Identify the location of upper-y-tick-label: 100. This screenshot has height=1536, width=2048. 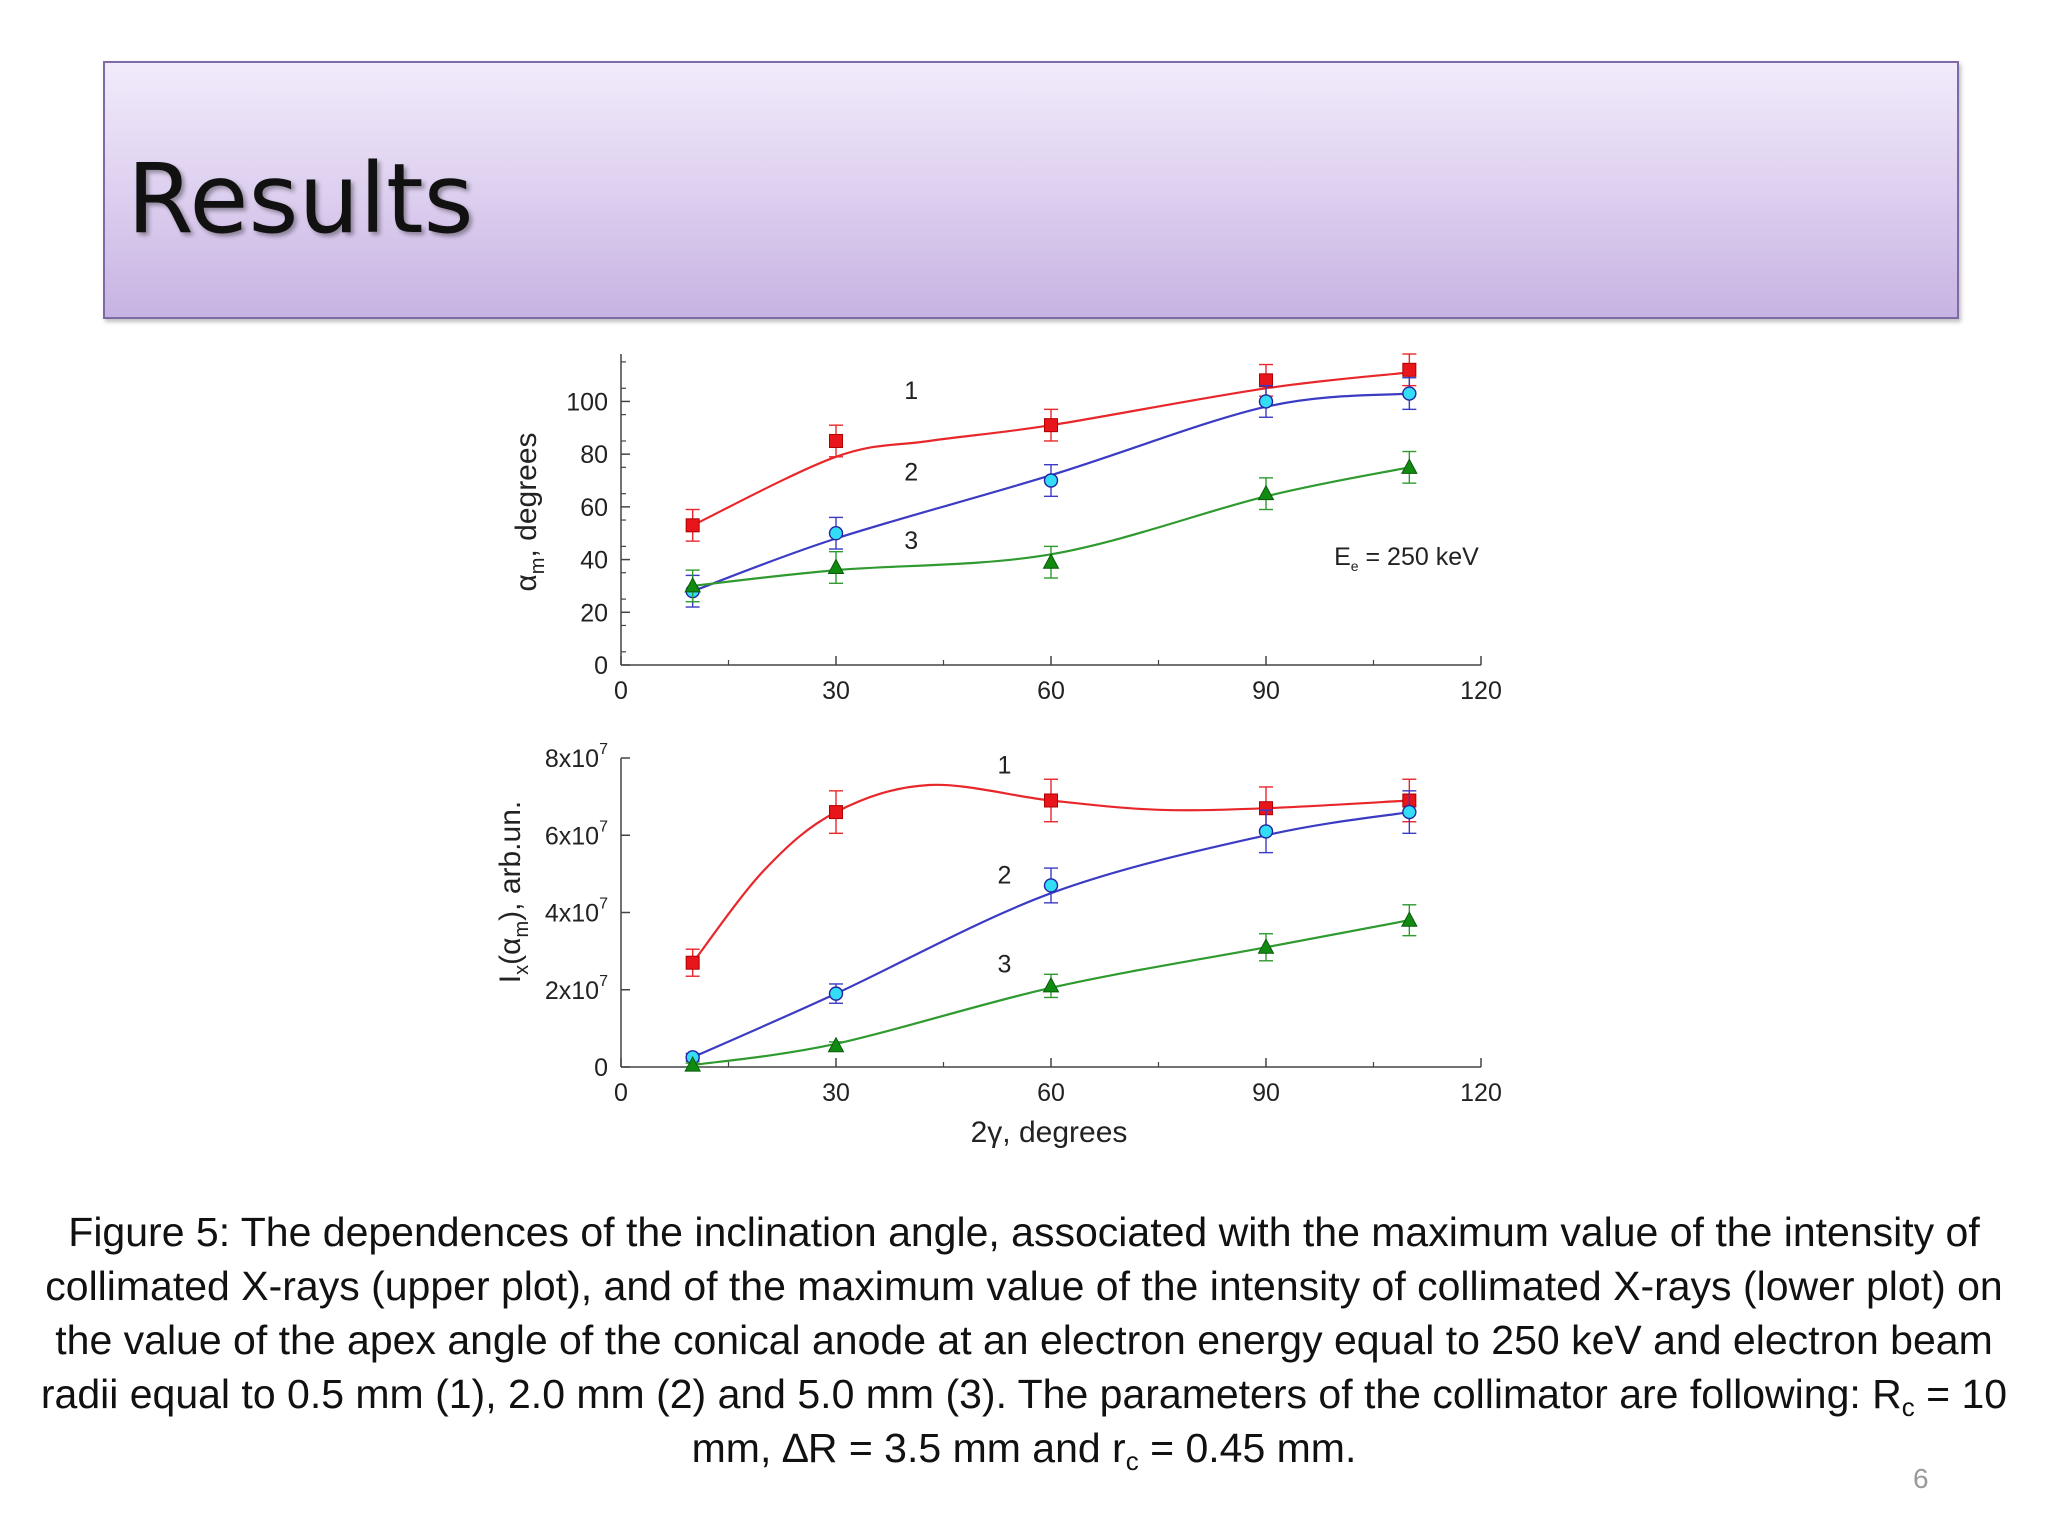
(587, 402).